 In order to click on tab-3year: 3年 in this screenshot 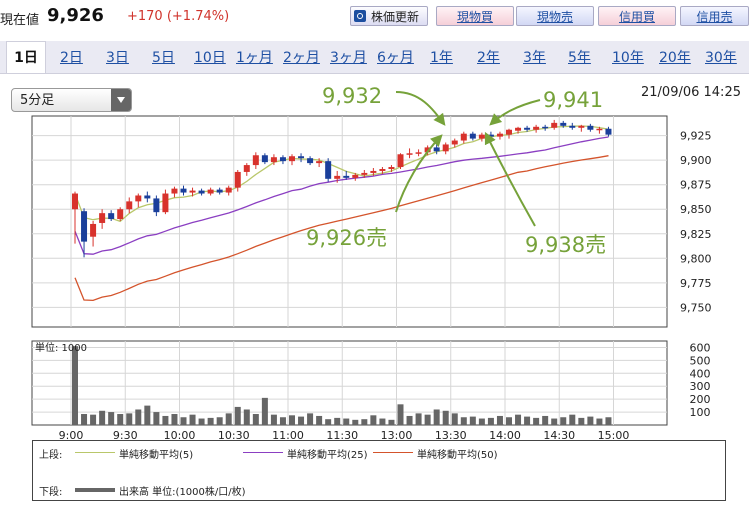, I will do `click(534, 58)`.